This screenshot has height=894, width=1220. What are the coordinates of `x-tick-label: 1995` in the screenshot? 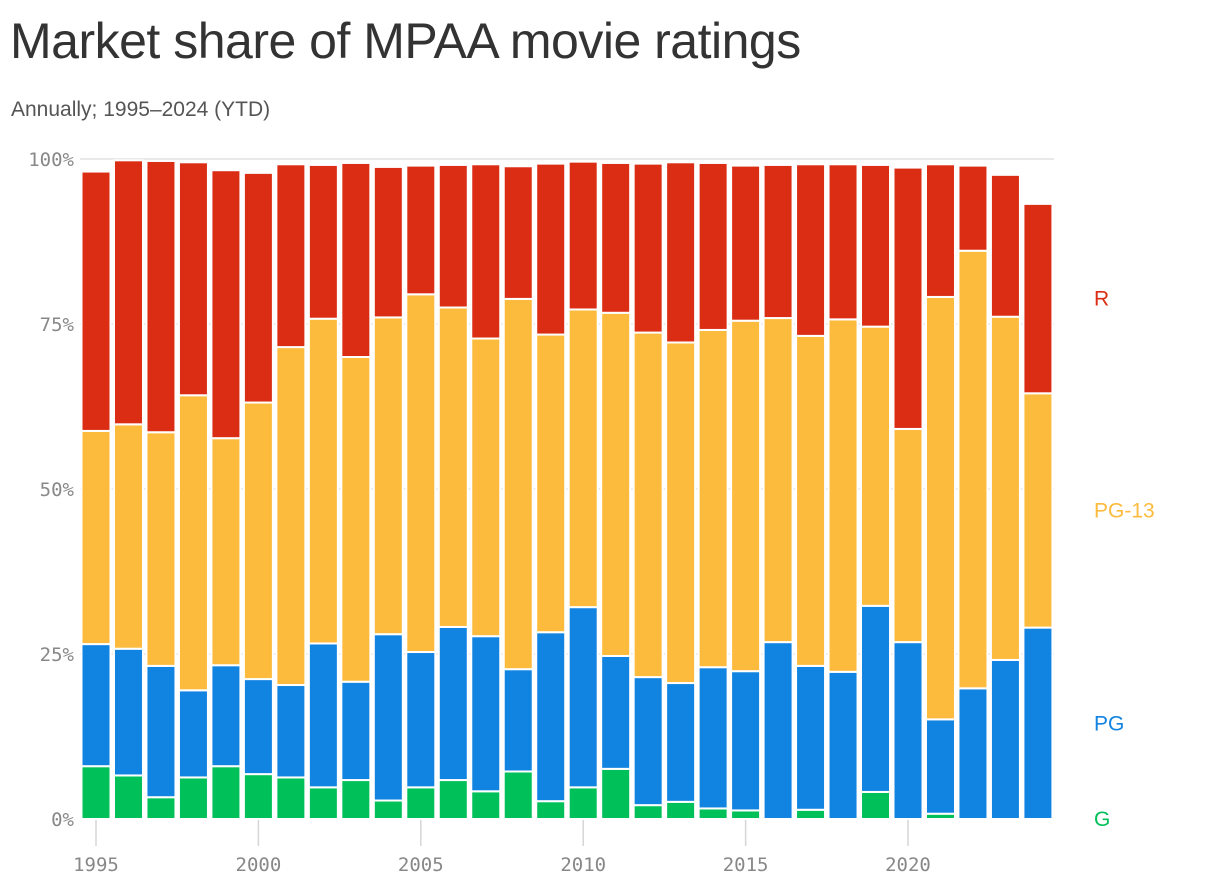 It's located at (96, 865).